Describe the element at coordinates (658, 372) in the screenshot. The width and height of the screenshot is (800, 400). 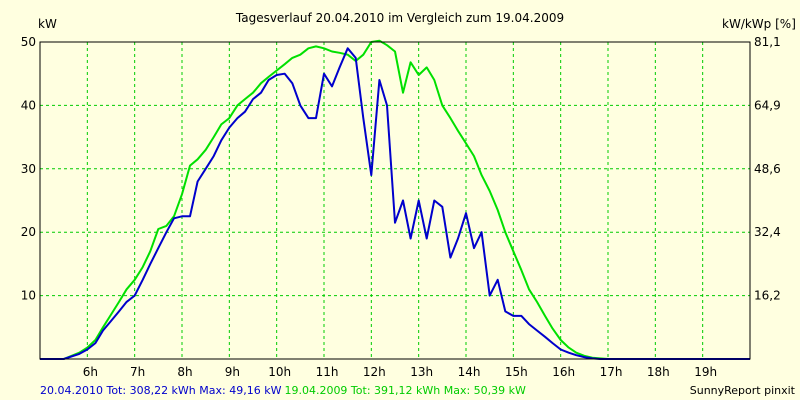
I see `x-tick-18h: 18h` at that location.